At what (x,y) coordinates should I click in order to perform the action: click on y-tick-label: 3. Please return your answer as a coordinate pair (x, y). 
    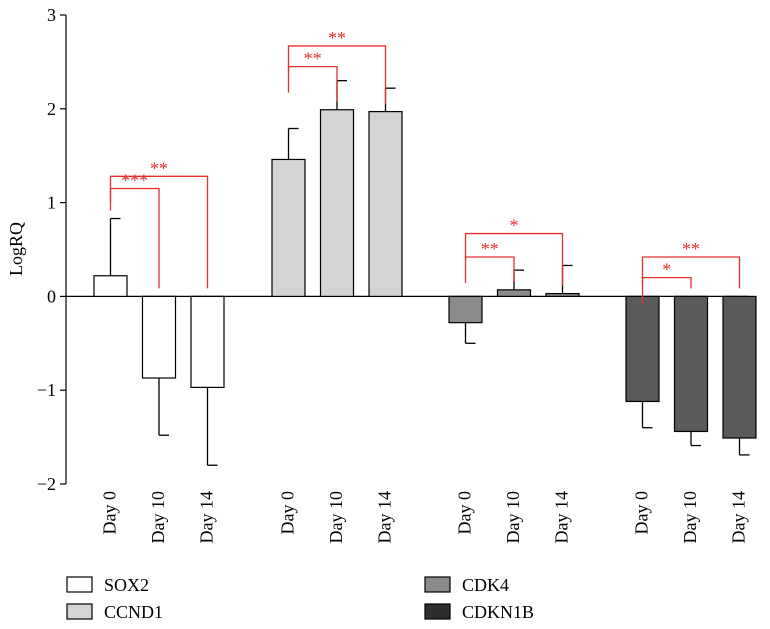
    Looking at the image, I should click on (51, 15).